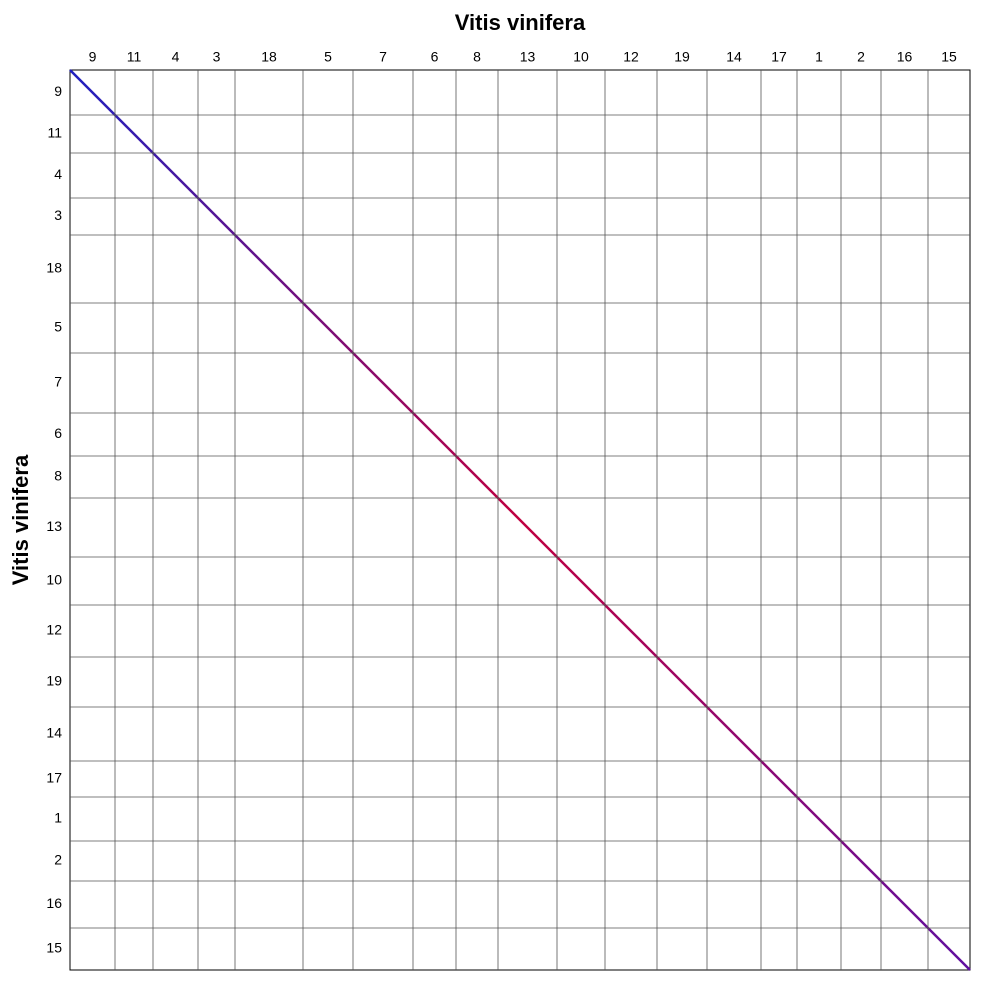 Image resolution: width=1000 pixels, height=1000 pixels. I want to click on y-tick-label: 10, so click(54, 580).